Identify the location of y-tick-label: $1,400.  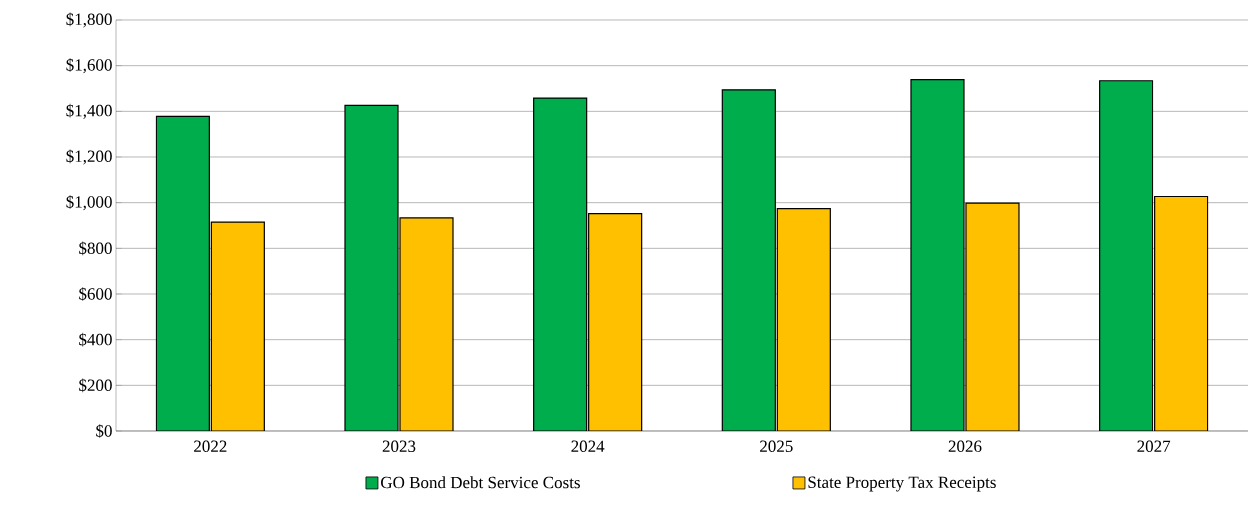
(89, 111).